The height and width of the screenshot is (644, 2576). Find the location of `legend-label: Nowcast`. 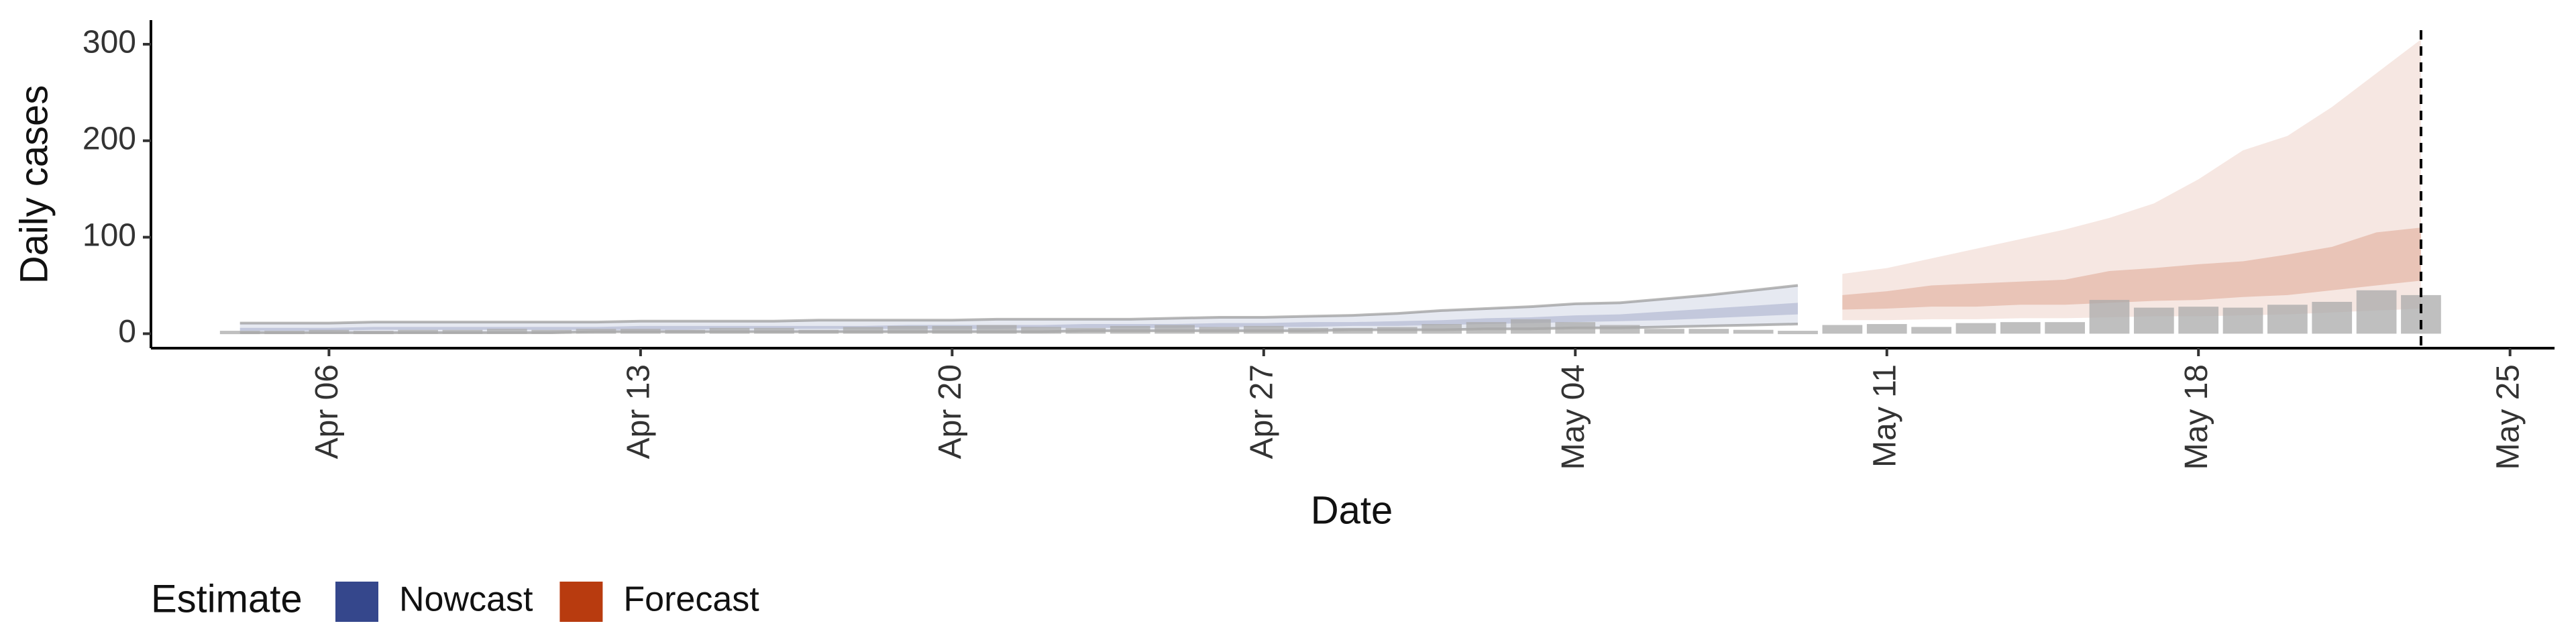

legend-label: Nowcast is located at coordinates (466, 599).